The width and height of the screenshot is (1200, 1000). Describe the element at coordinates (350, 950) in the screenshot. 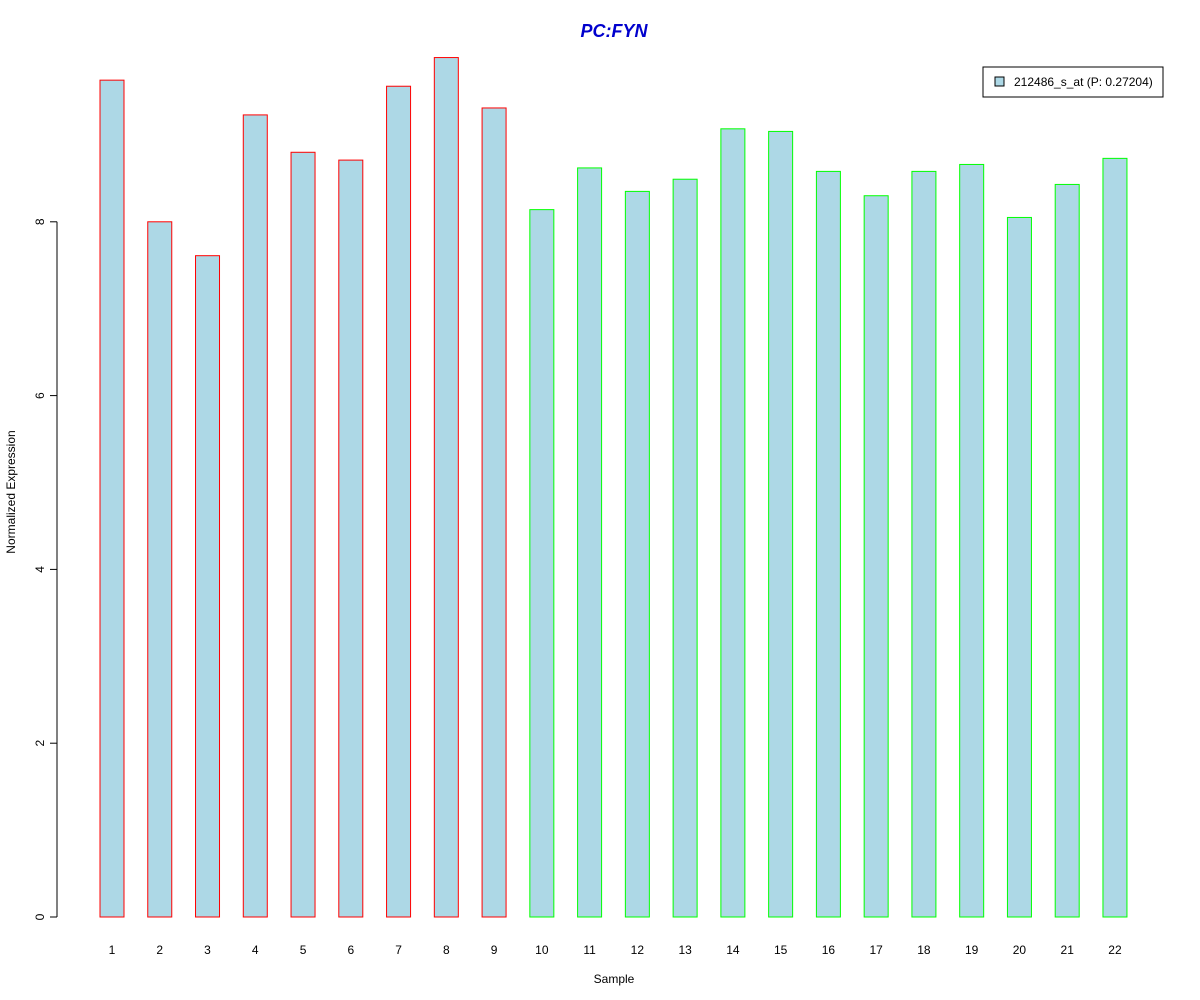

I see `x-tick-label: 6` at that location.